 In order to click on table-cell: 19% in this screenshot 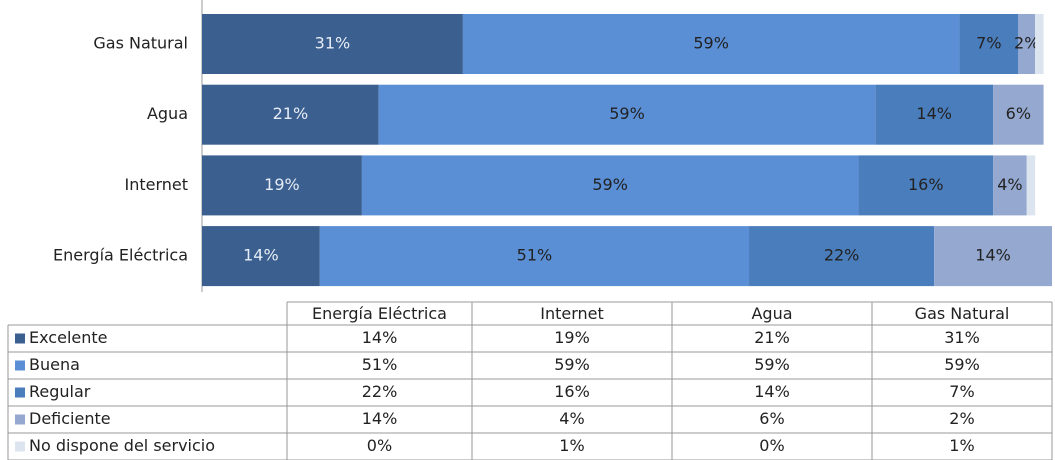, I will do `click(572, 337)`.